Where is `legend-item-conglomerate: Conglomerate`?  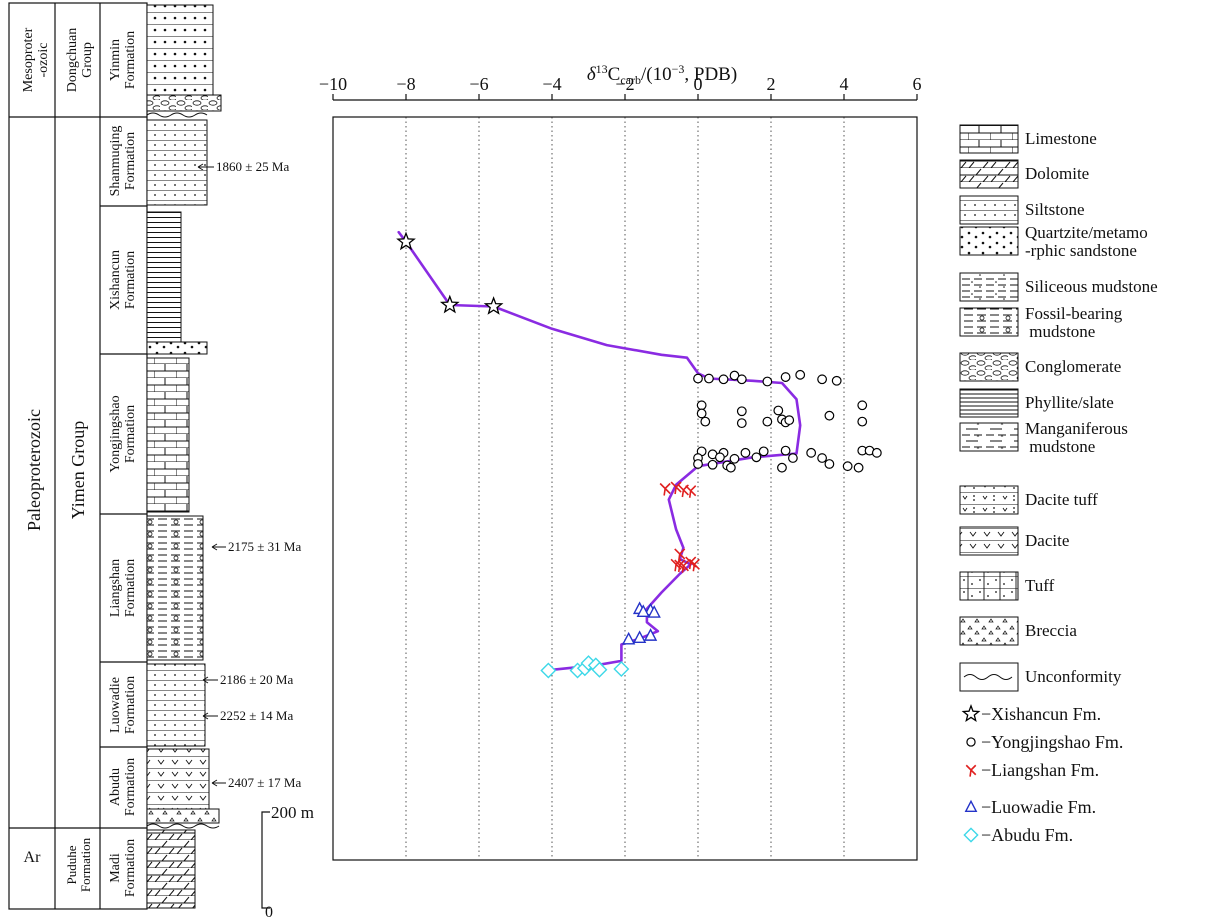
legend-item-conglomerate: Conglomerate is located at coordinates (1040, 367).